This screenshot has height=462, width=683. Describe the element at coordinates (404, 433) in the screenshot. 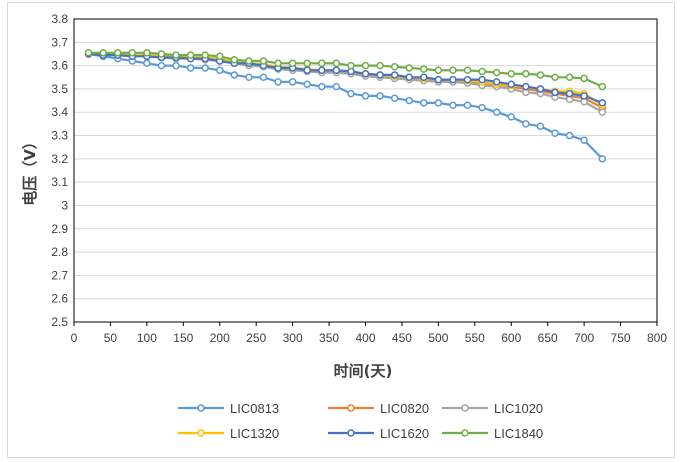

I see `legend-label: LIC1620` at that location.